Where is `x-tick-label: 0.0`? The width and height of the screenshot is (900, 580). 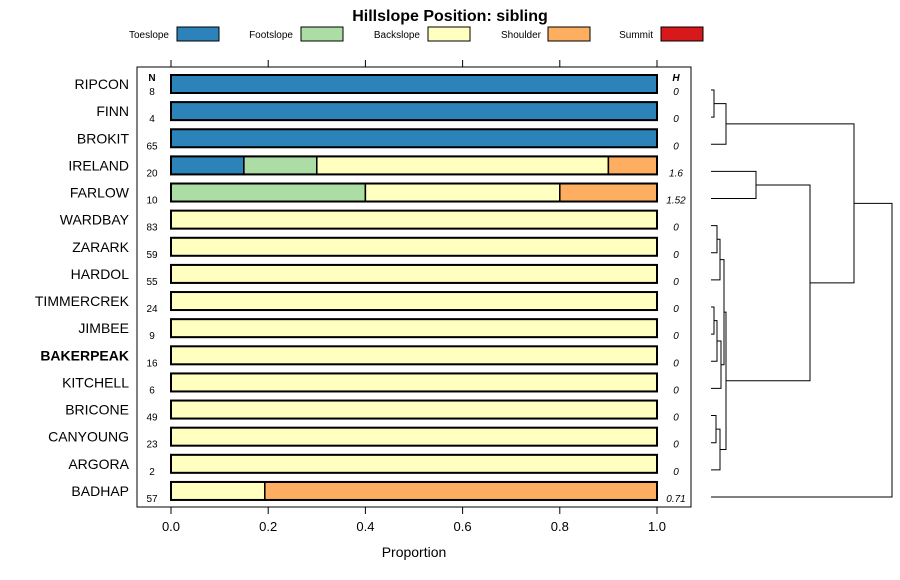
x-tick-label: 0.0 is located at coordinates (171, 526).